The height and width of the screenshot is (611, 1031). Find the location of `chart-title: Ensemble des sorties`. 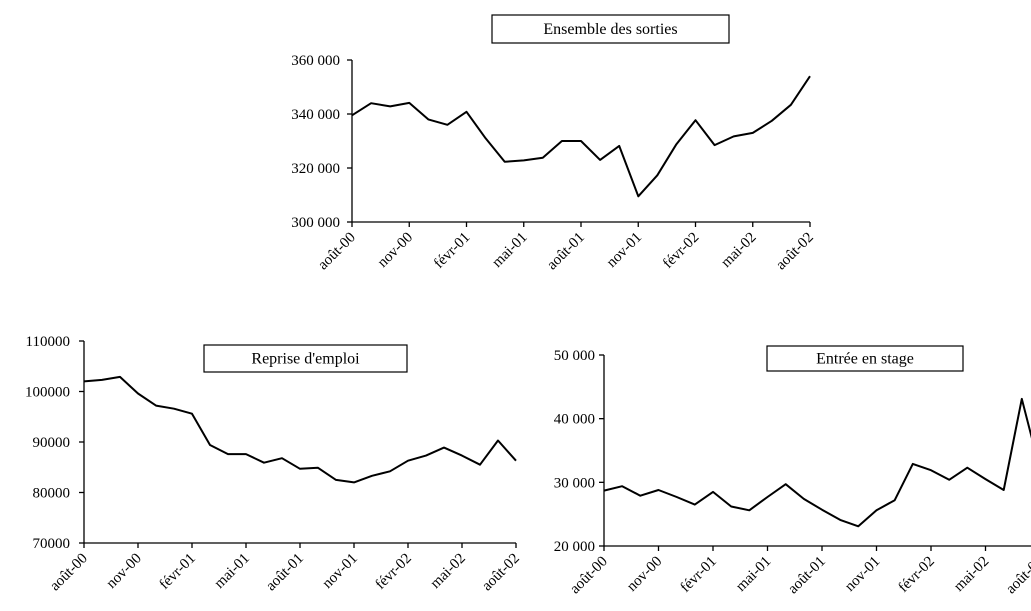

chart-title: Ensemble des sorties is located at coordinates (610, 29).